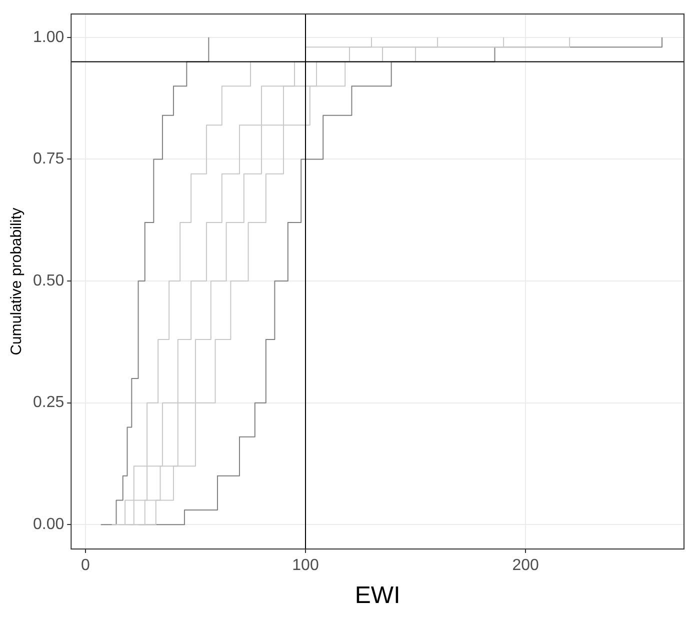 Image resolution: width=686 pixels, height=619 pixels. Describe the element at coordinates (305, 565) in the screenshot. I see `x-tick-label: 100` at that location.